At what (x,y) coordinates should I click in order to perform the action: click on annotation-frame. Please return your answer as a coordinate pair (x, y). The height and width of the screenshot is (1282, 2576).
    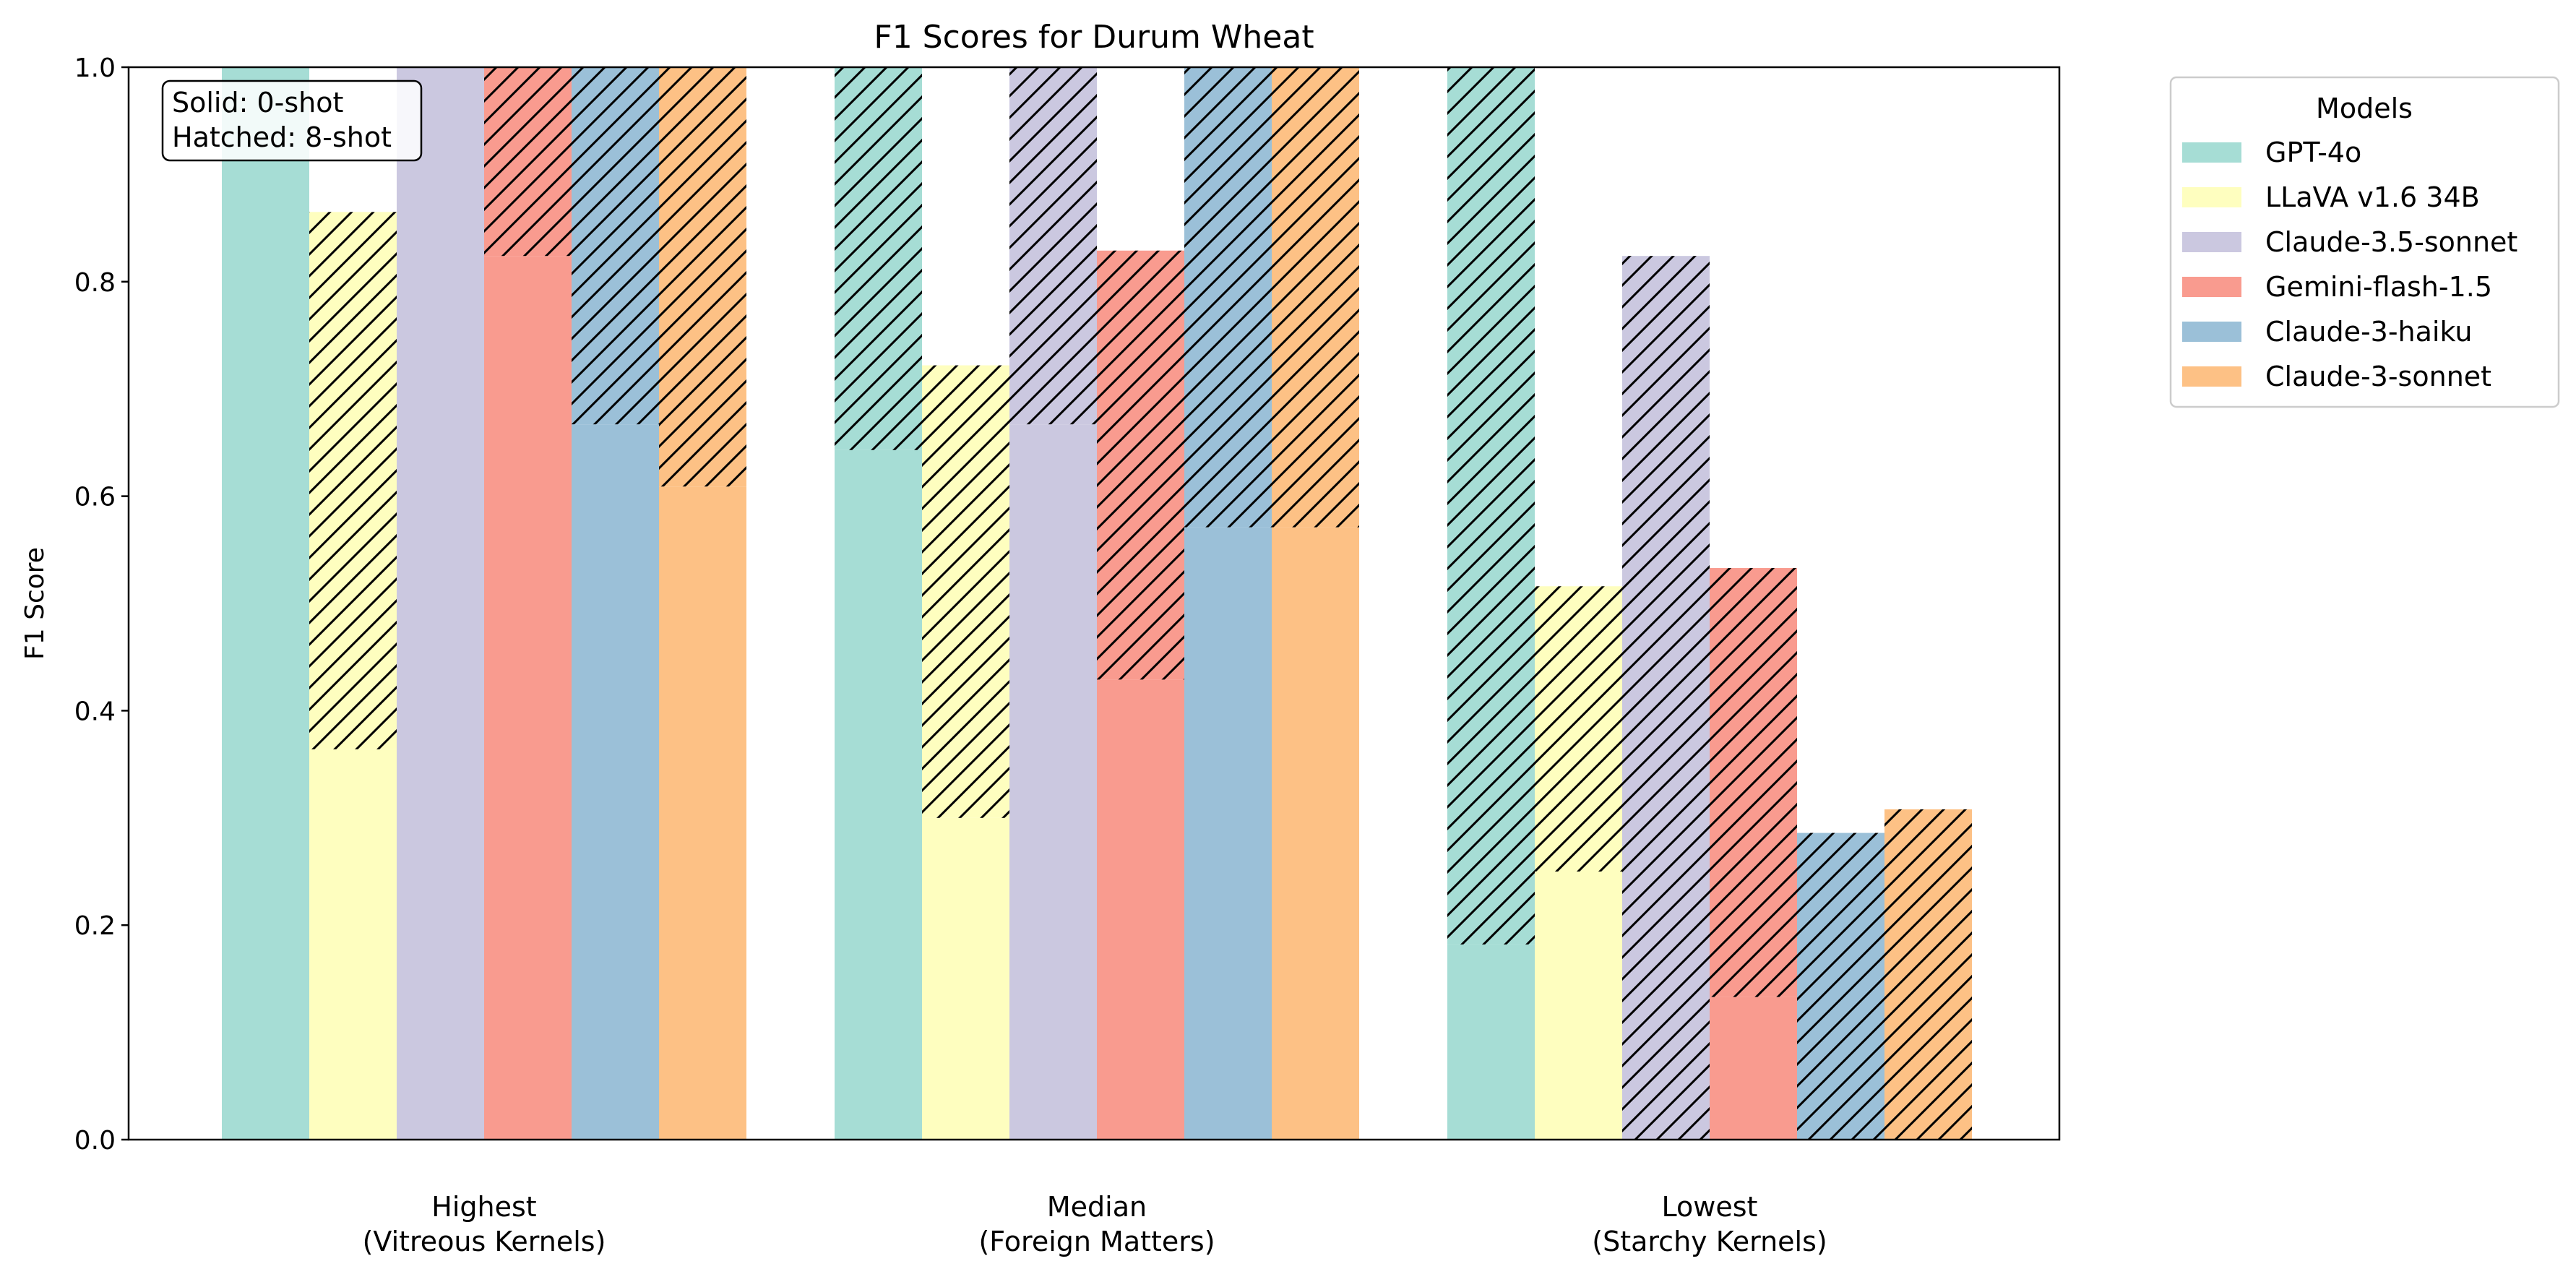
    Looking at the image, I should click on (292, 120).